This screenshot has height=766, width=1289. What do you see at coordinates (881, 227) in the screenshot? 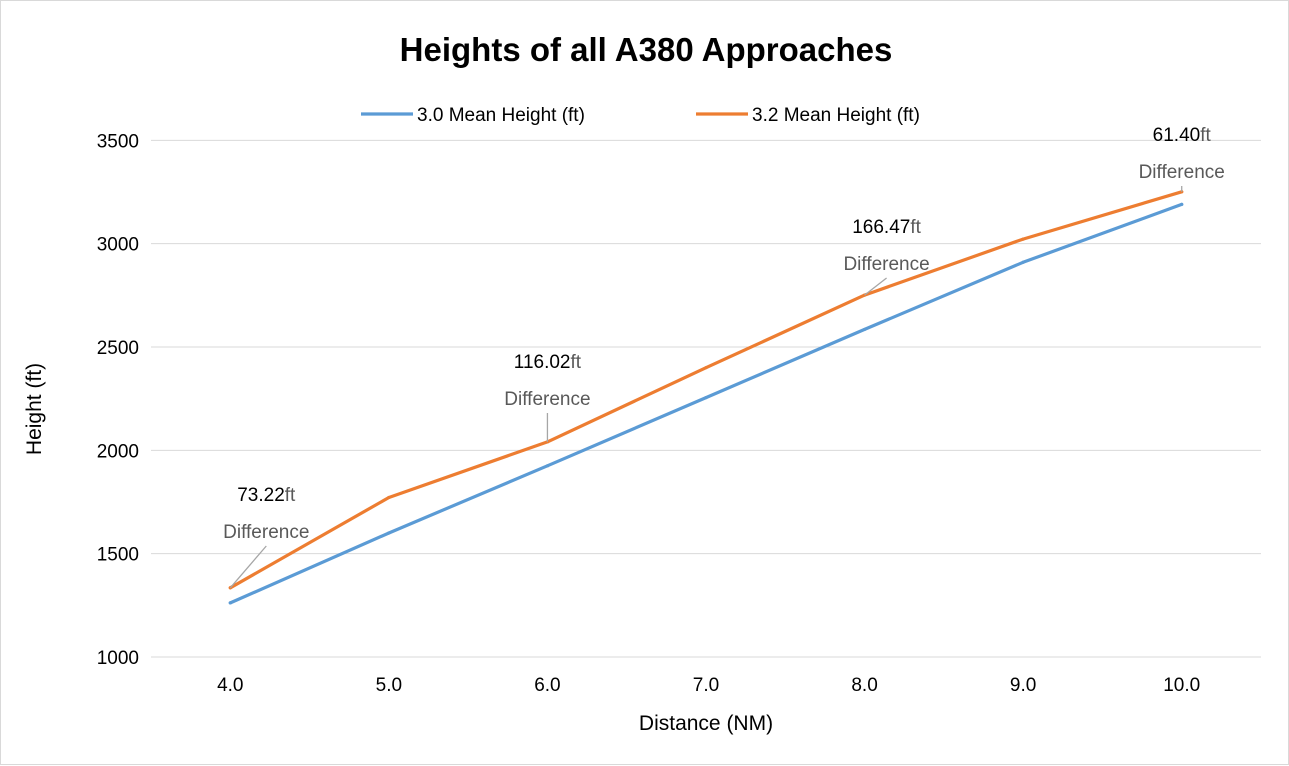
I see `annotation-number: 166.47` at bounding box center [881, 227].